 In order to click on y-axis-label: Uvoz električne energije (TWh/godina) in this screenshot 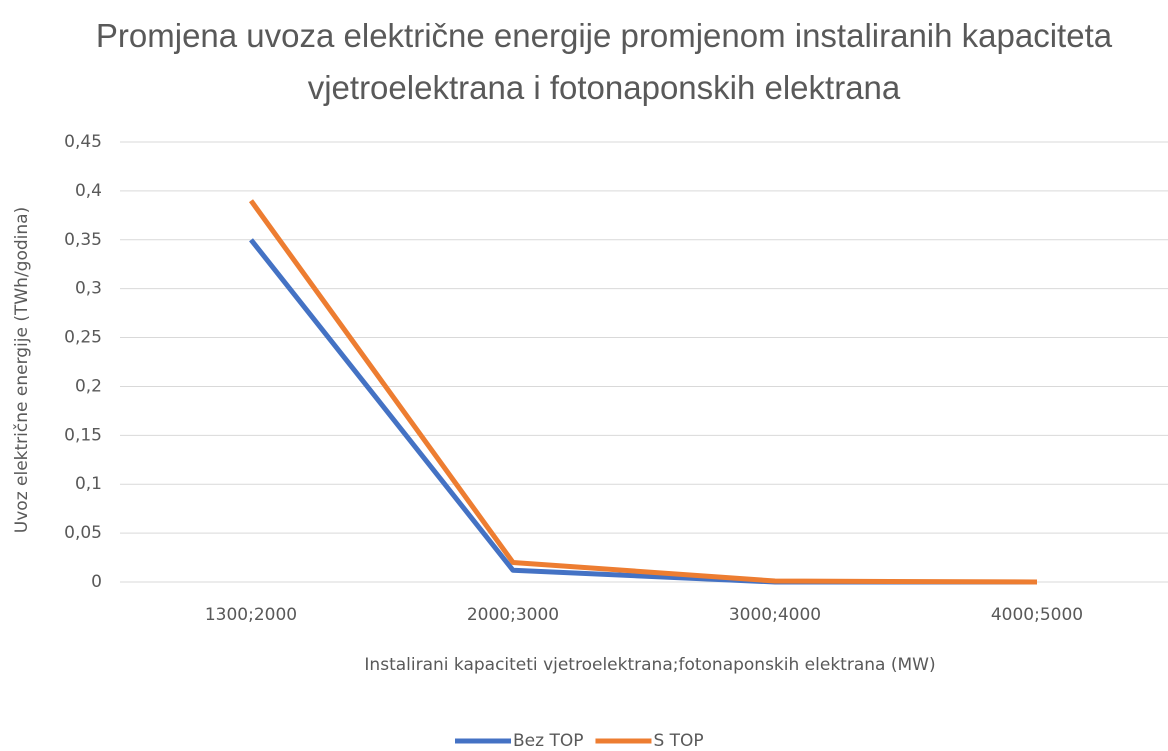, I will do `click(22, 370)`.